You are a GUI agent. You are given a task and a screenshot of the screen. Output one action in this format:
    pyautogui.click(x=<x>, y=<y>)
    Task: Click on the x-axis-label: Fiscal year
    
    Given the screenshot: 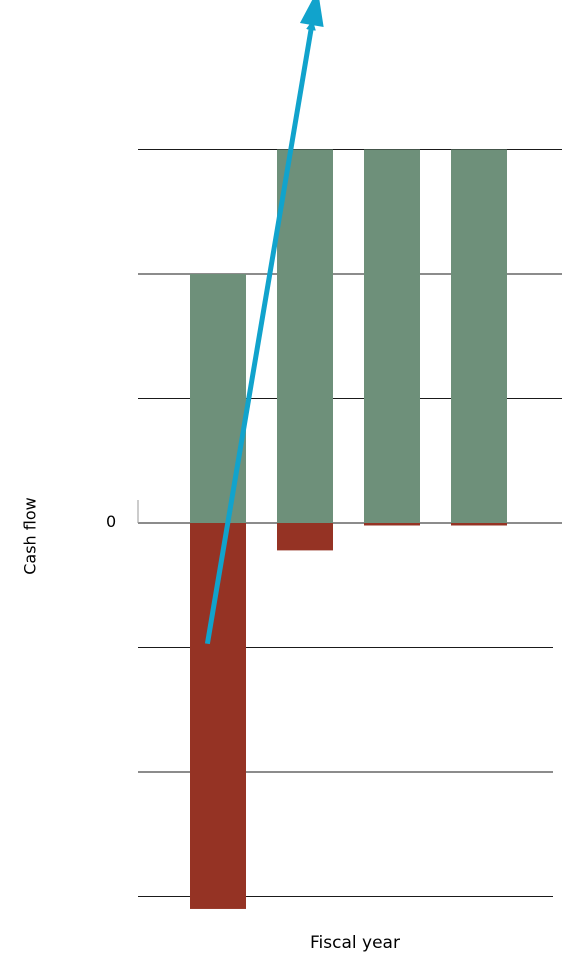 What is the action you would take?
    pyautogui.click(x=355, y=943)
    